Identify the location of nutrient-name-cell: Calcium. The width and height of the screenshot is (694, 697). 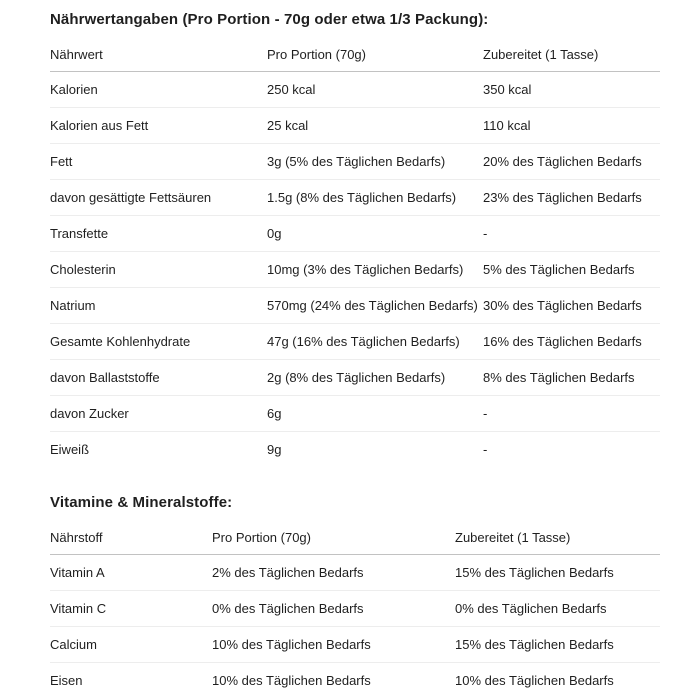
(131, 644).